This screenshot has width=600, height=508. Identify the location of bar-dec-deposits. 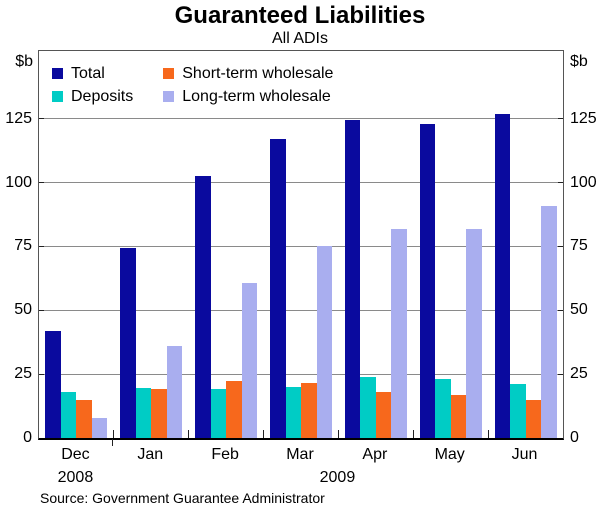
(68, 415).